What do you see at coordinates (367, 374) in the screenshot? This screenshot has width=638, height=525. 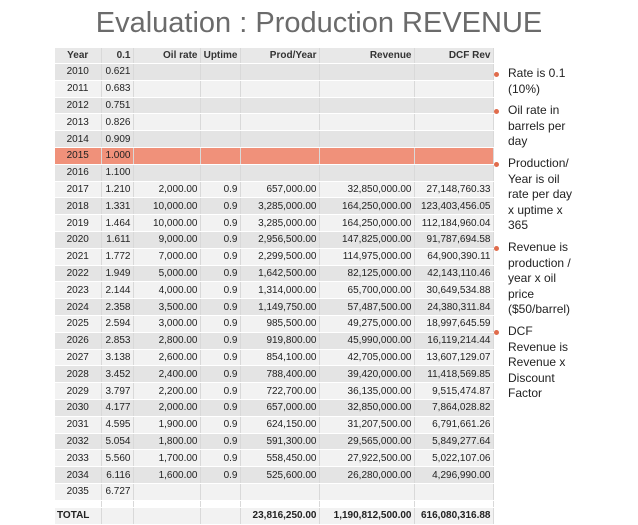 I see `cell-revenue: 39,420,000.00` at bounding box center [367, 374].